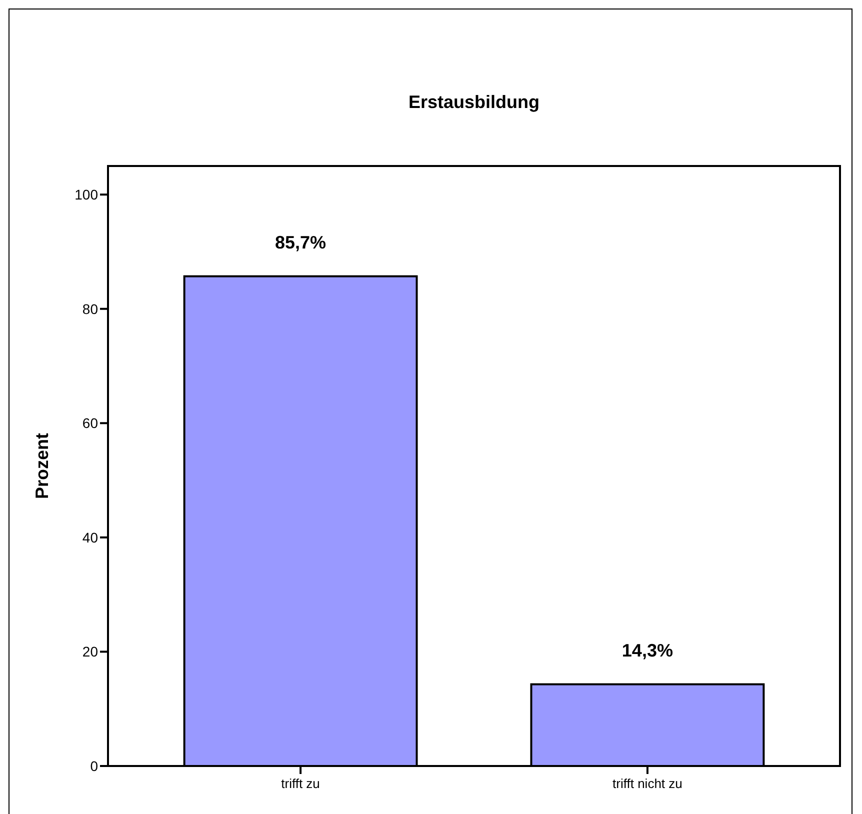  I want to click on data-label: 85,7%, so click(300, 242).